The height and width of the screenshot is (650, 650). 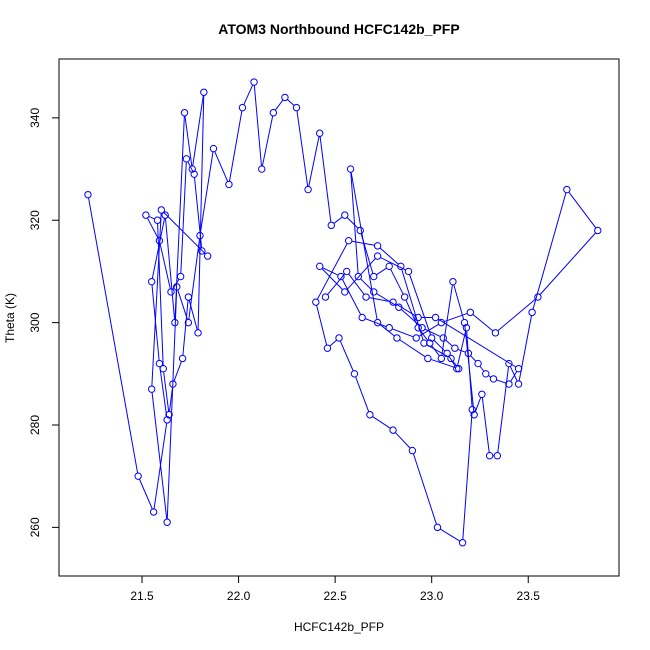 I want to click on chart-title: ATOM3 Northbound HCFC142b_PFP, so click(x=338, y=29).